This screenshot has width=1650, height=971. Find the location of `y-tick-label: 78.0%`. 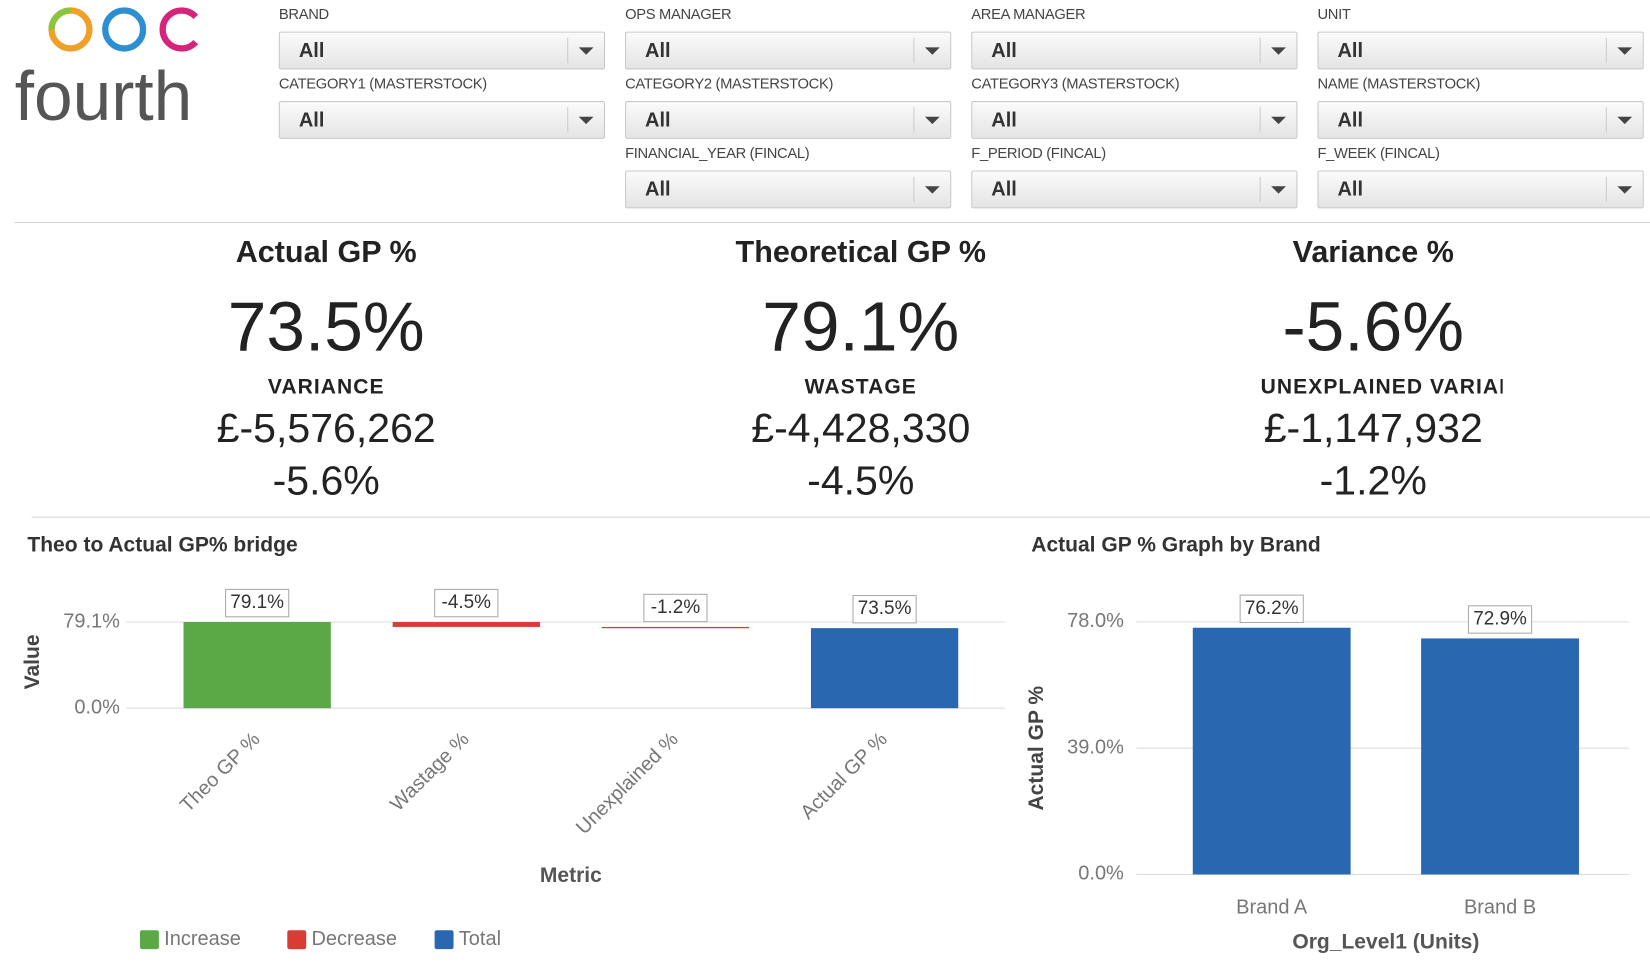

y-tick-label: 78.0% is located at coordinates (1095, 621).